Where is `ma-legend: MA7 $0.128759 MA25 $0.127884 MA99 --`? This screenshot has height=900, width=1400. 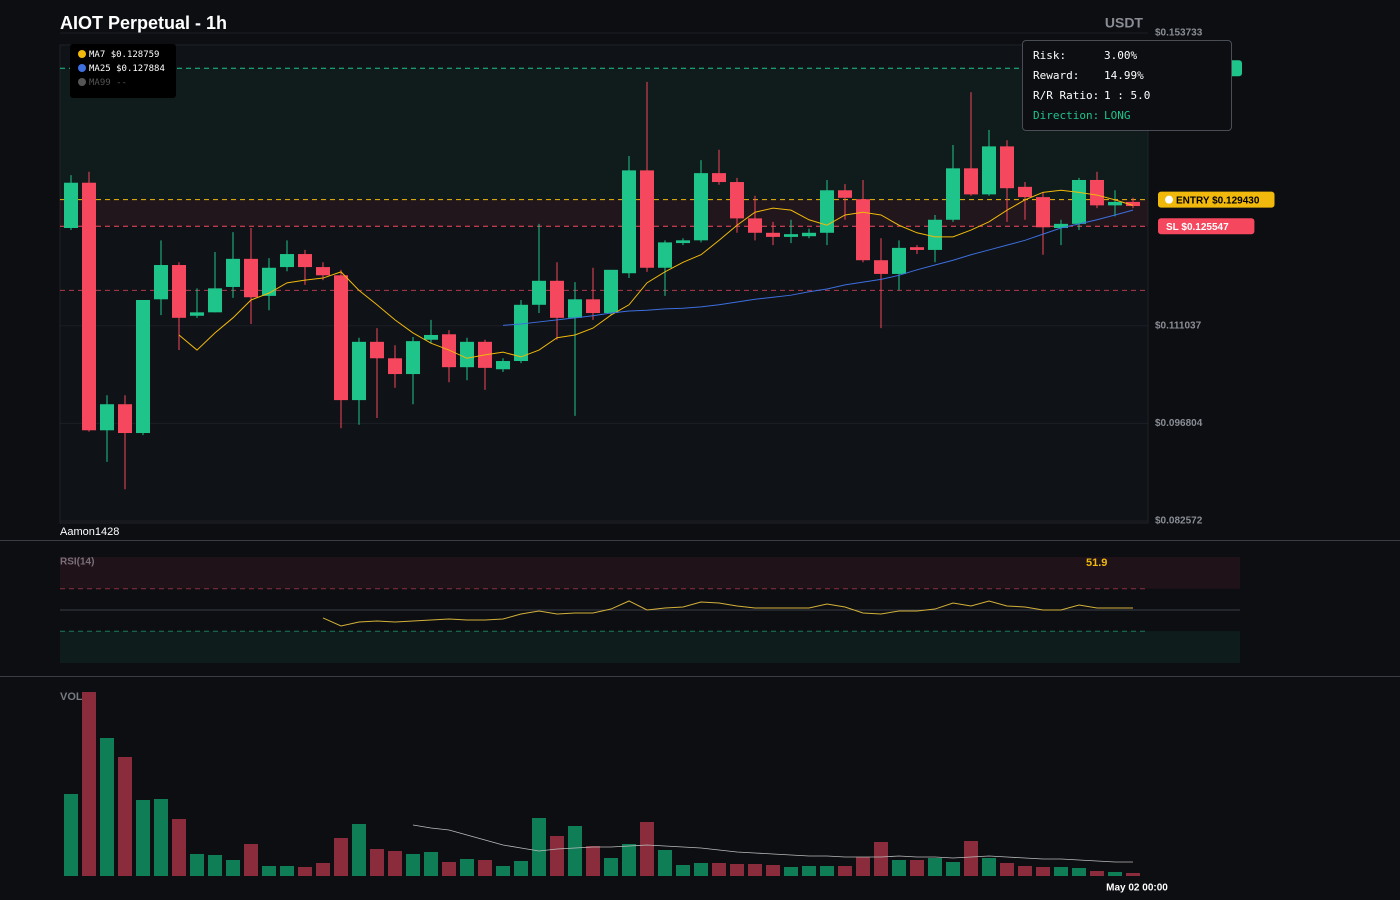
ma-legend: MA7 $0.128759 MA25 $0.127884 MA99 -- is located at coordinates (123, 71).